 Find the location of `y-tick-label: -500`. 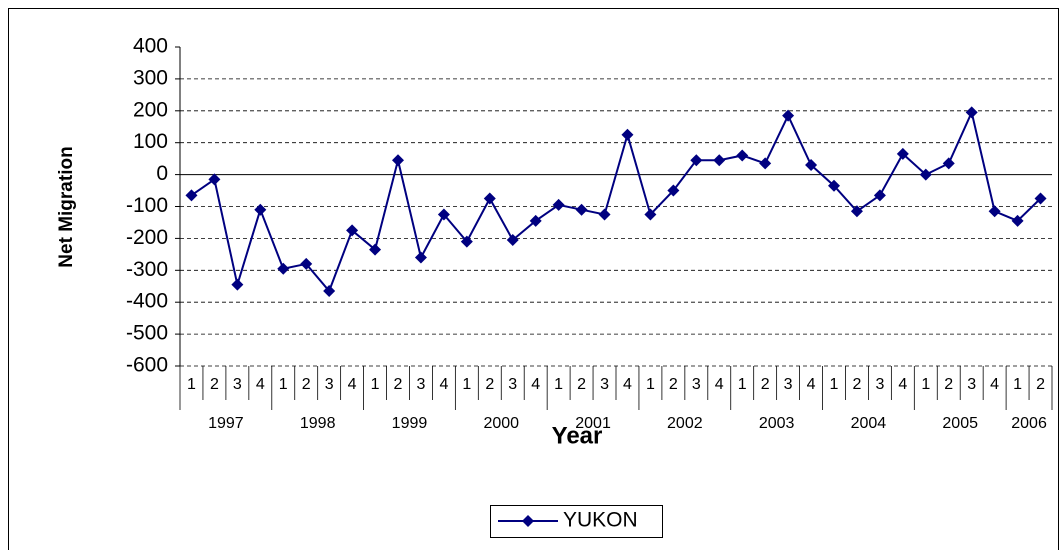

y-tick-label: -500 is located at coordinates (147, 333).